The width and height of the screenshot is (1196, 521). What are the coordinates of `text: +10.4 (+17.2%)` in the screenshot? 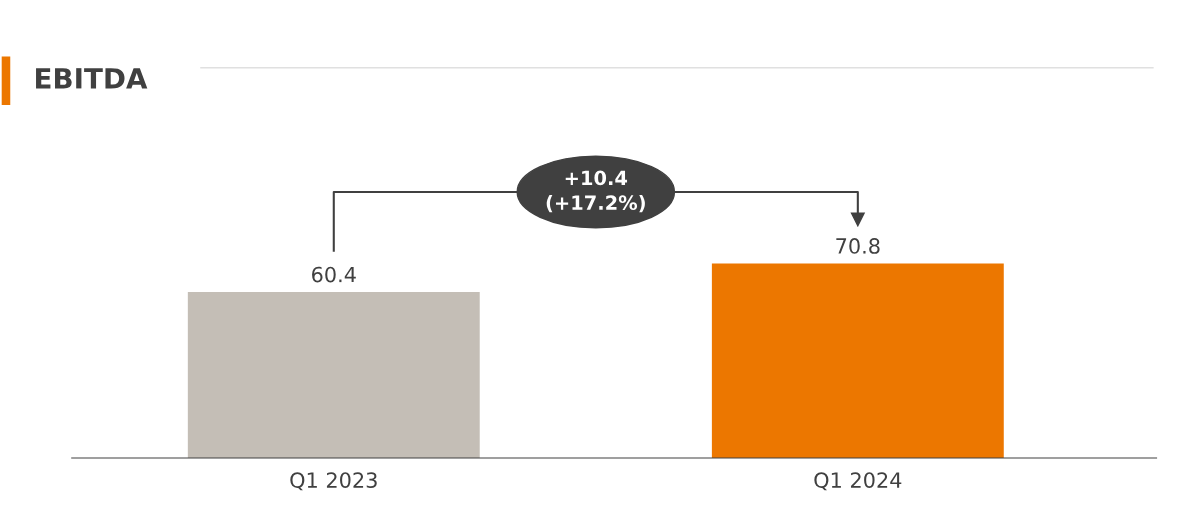 It's located at (595, 191).